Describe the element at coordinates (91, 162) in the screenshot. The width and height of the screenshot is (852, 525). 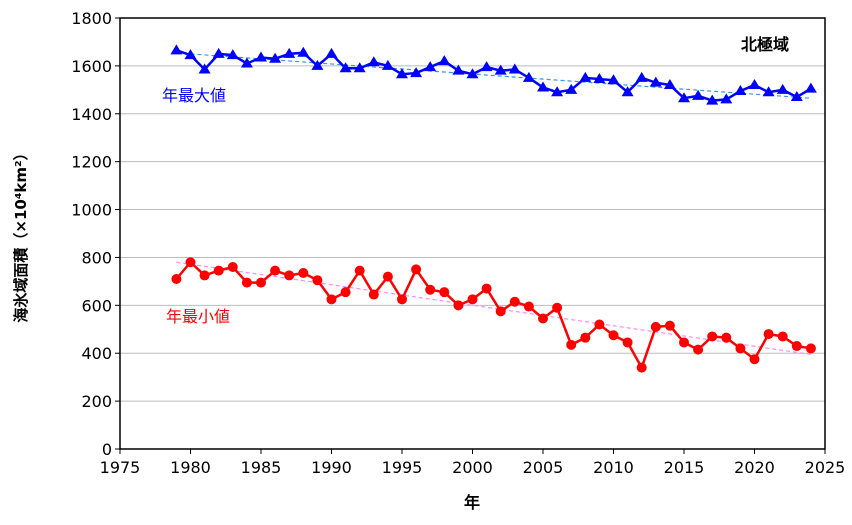
I see `y-tick-label: 1200` at that location.